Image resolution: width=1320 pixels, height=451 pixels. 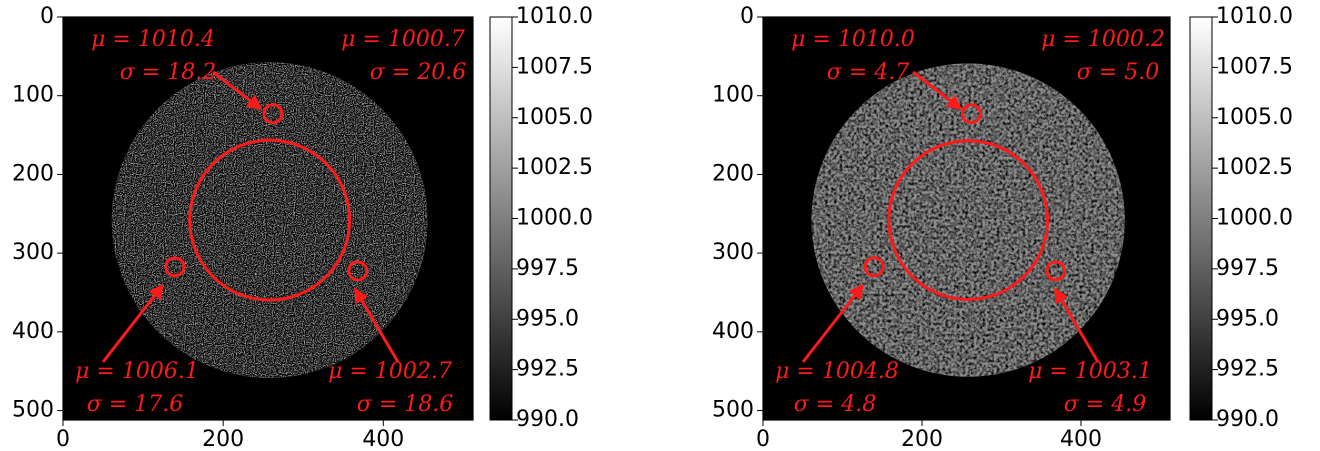 I want to click on annotation-mu: μ = 1002.7, so click(x=390, y=371).